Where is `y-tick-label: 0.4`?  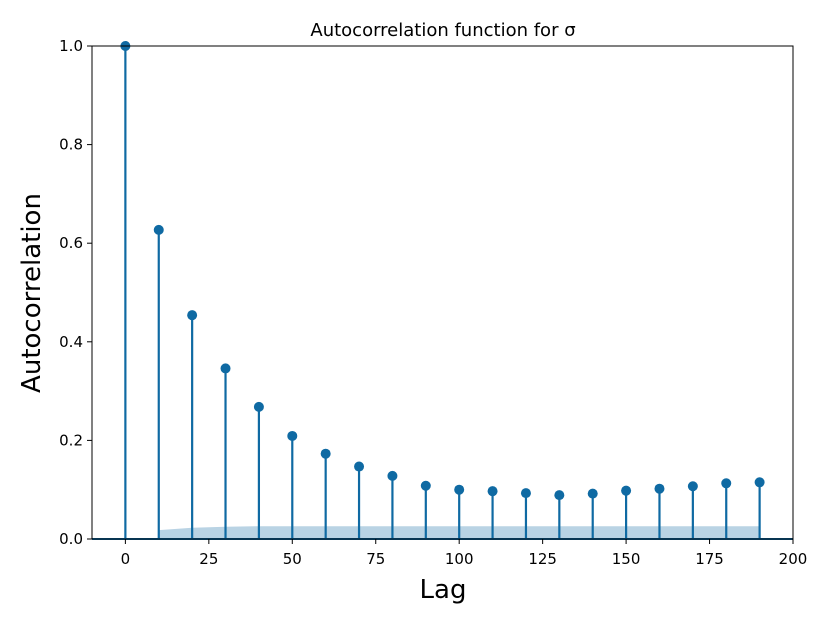
y-tick-label: 0.4 is located at coordinates (71, 342).